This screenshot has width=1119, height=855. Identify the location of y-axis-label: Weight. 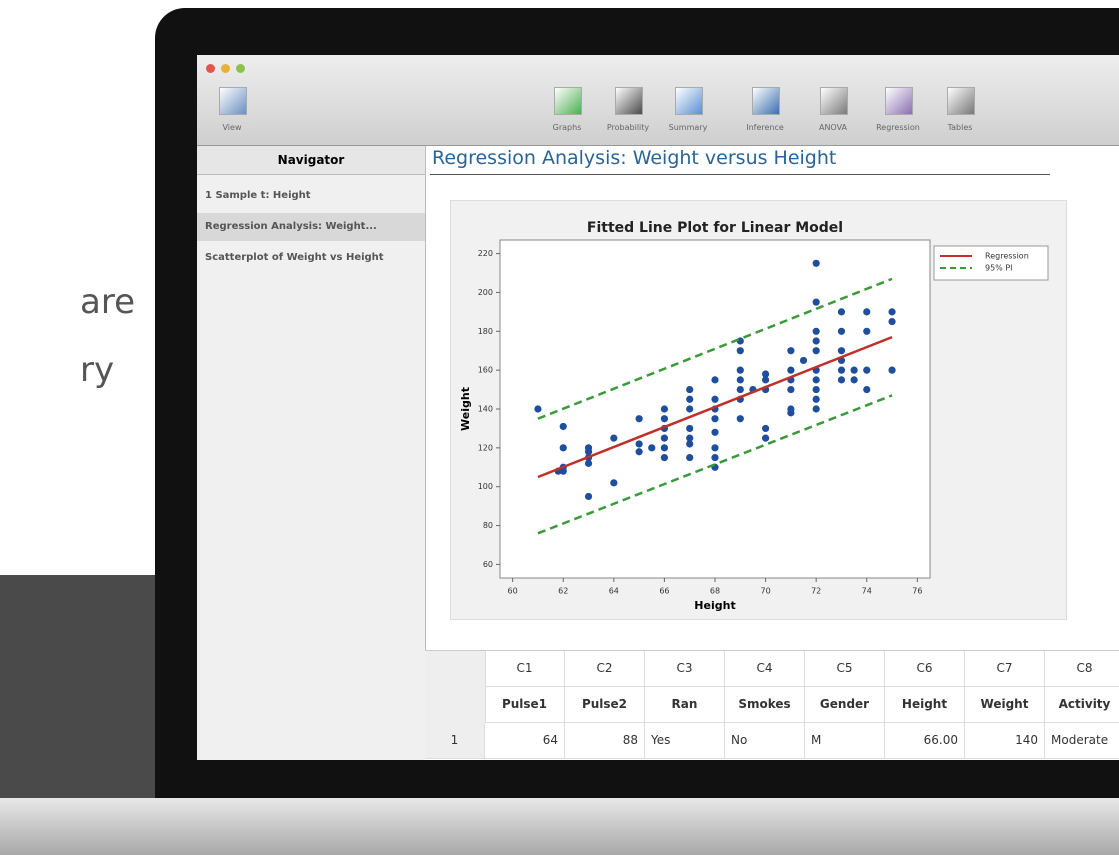
(465, 409).